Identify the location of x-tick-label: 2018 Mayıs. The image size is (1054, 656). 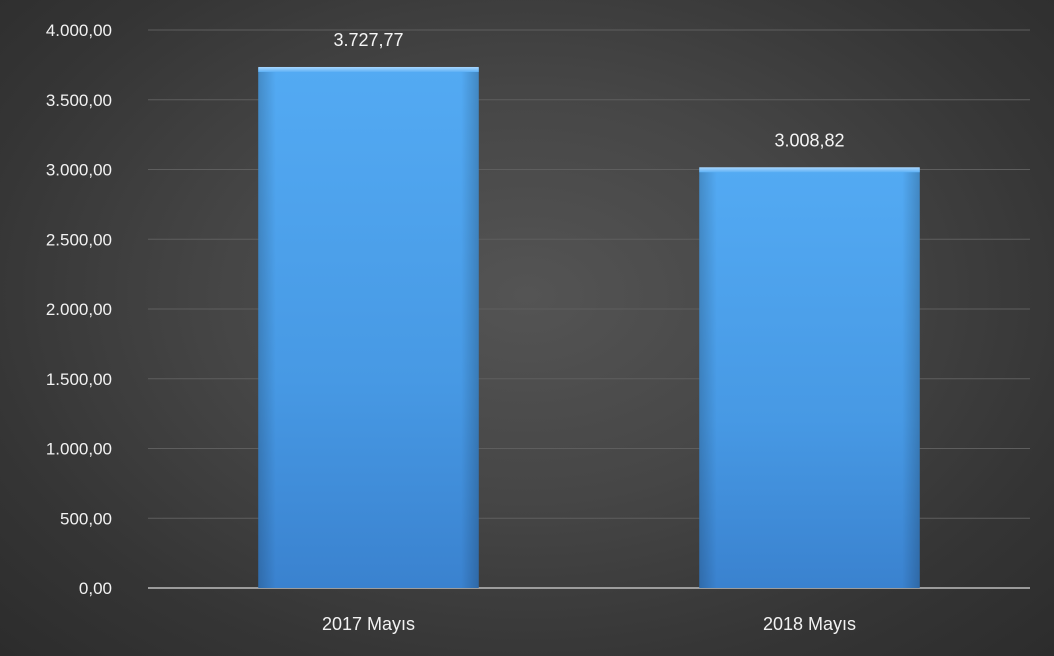
(809, 624).